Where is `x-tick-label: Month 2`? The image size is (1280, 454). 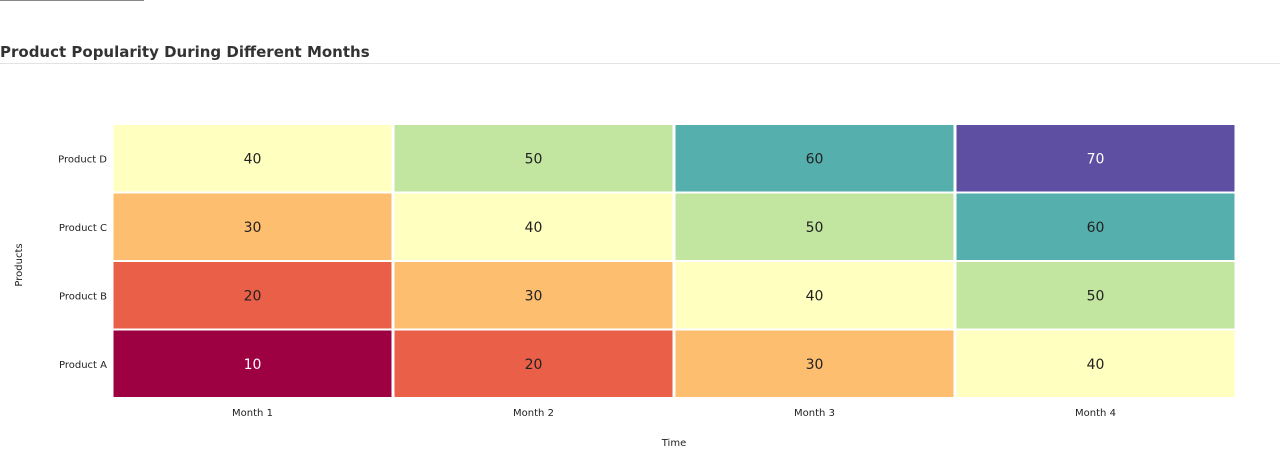 x-tick-label: Month 2 is located at coordinates (533, 413).